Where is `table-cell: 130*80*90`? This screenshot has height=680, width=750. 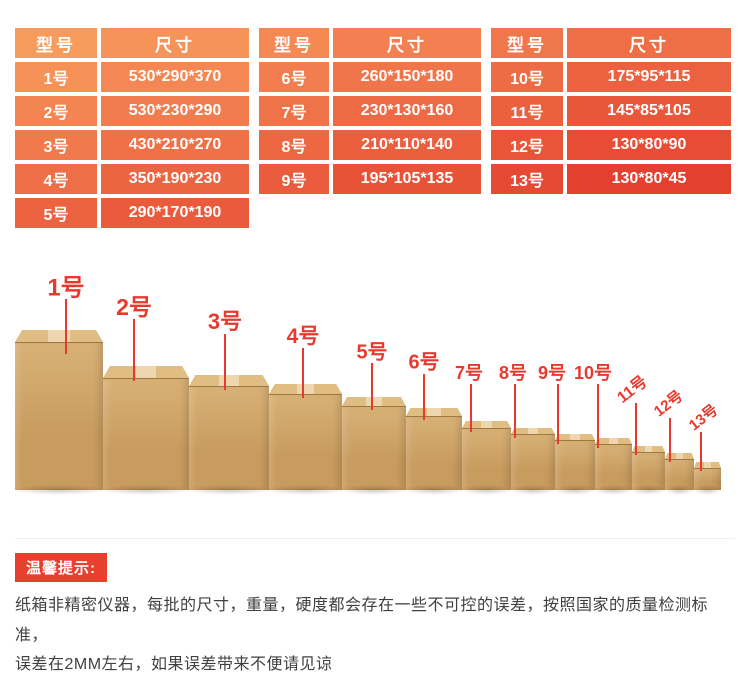
table-cell: 130*80*90 is located at coordinates (649, 145).